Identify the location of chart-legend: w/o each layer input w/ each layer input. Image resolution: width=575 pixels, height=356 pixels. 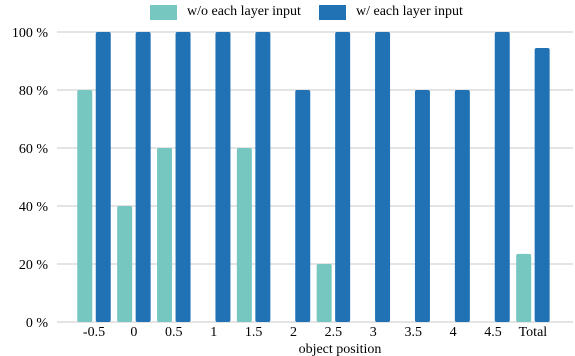
(287, 12).